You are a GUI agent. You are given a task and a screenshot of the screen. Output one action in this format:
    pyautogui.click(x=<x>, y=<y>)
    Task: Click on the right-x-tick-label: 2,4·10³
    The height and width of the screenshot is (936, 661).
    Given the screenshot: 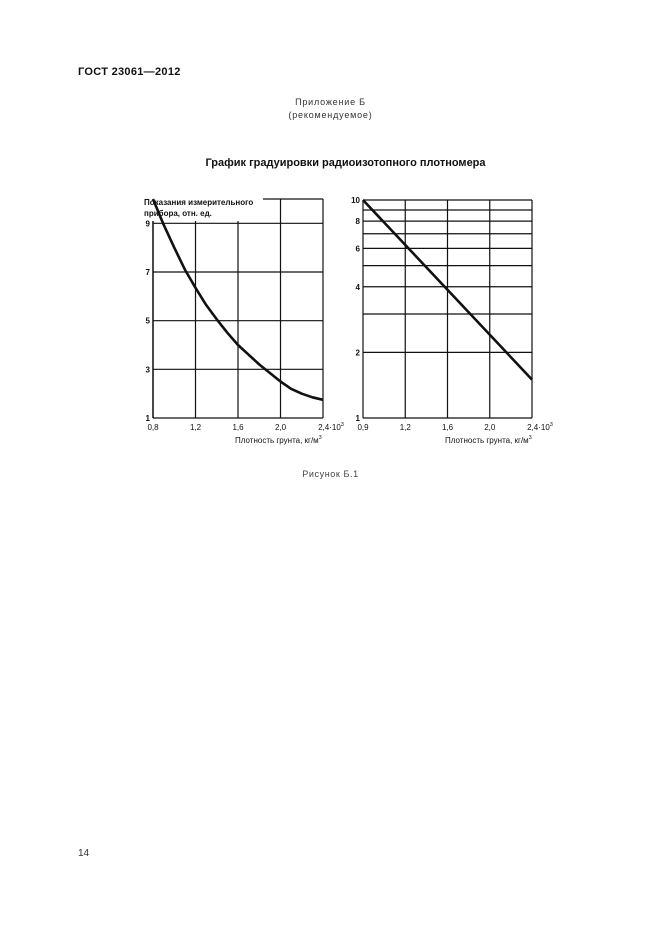 What is the action you would take?
    pyautogui.click(x=540, y=427)
    